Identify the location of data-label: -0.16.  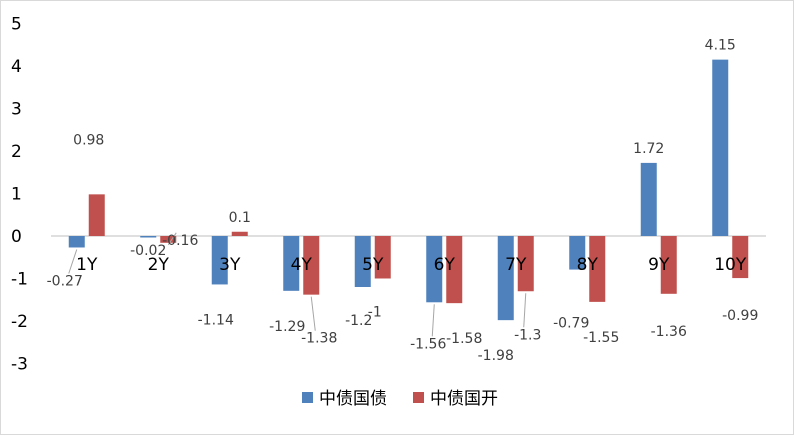
(180, 241).